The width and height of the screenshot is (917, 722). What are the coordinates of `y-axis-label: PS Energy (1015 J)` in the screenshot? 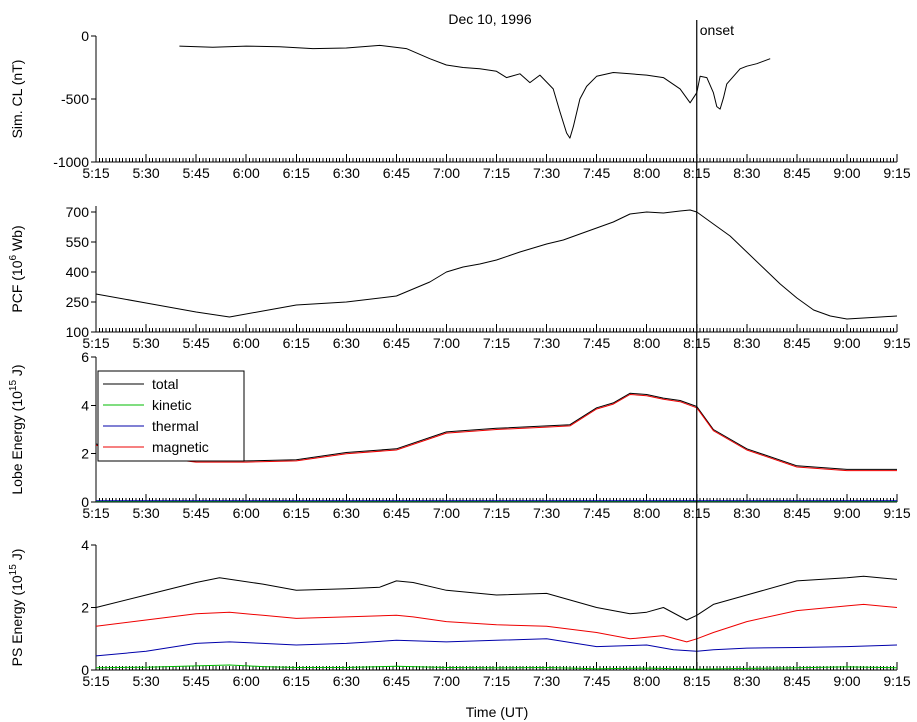 It's located at (16, 608).